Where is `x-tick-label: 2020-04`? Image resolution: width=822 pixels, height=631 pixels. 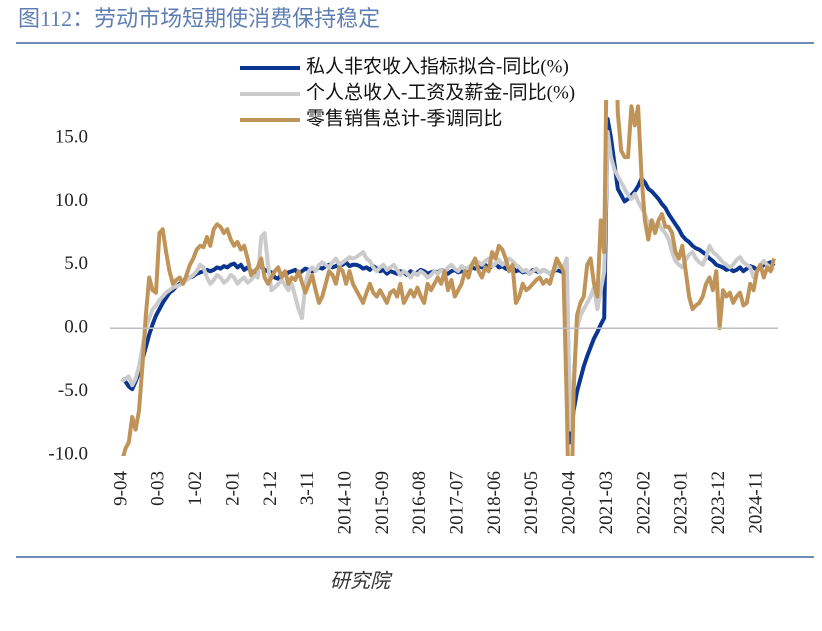 x-tick-label: 2020-04 is located at coordinates (569, 503).